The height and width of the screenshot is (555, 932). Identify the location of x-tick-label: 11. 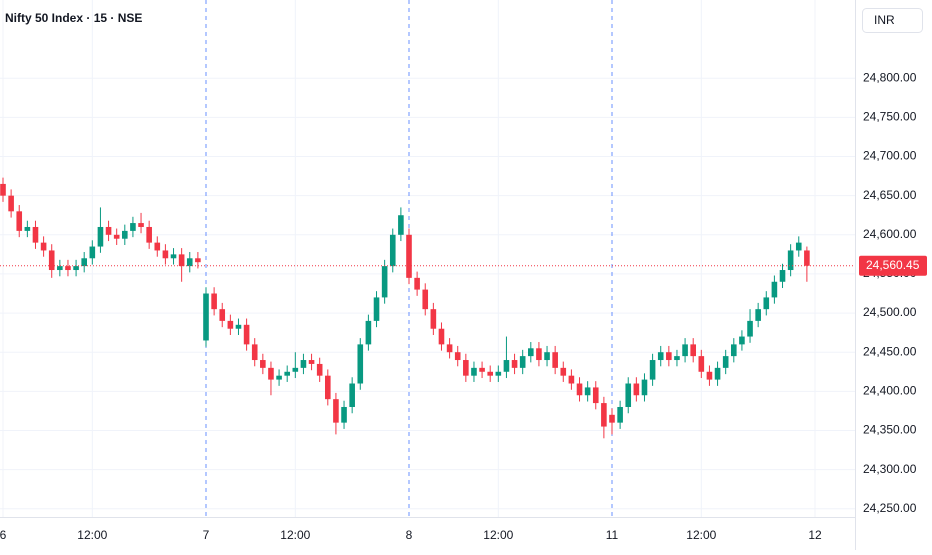
(612, 535).